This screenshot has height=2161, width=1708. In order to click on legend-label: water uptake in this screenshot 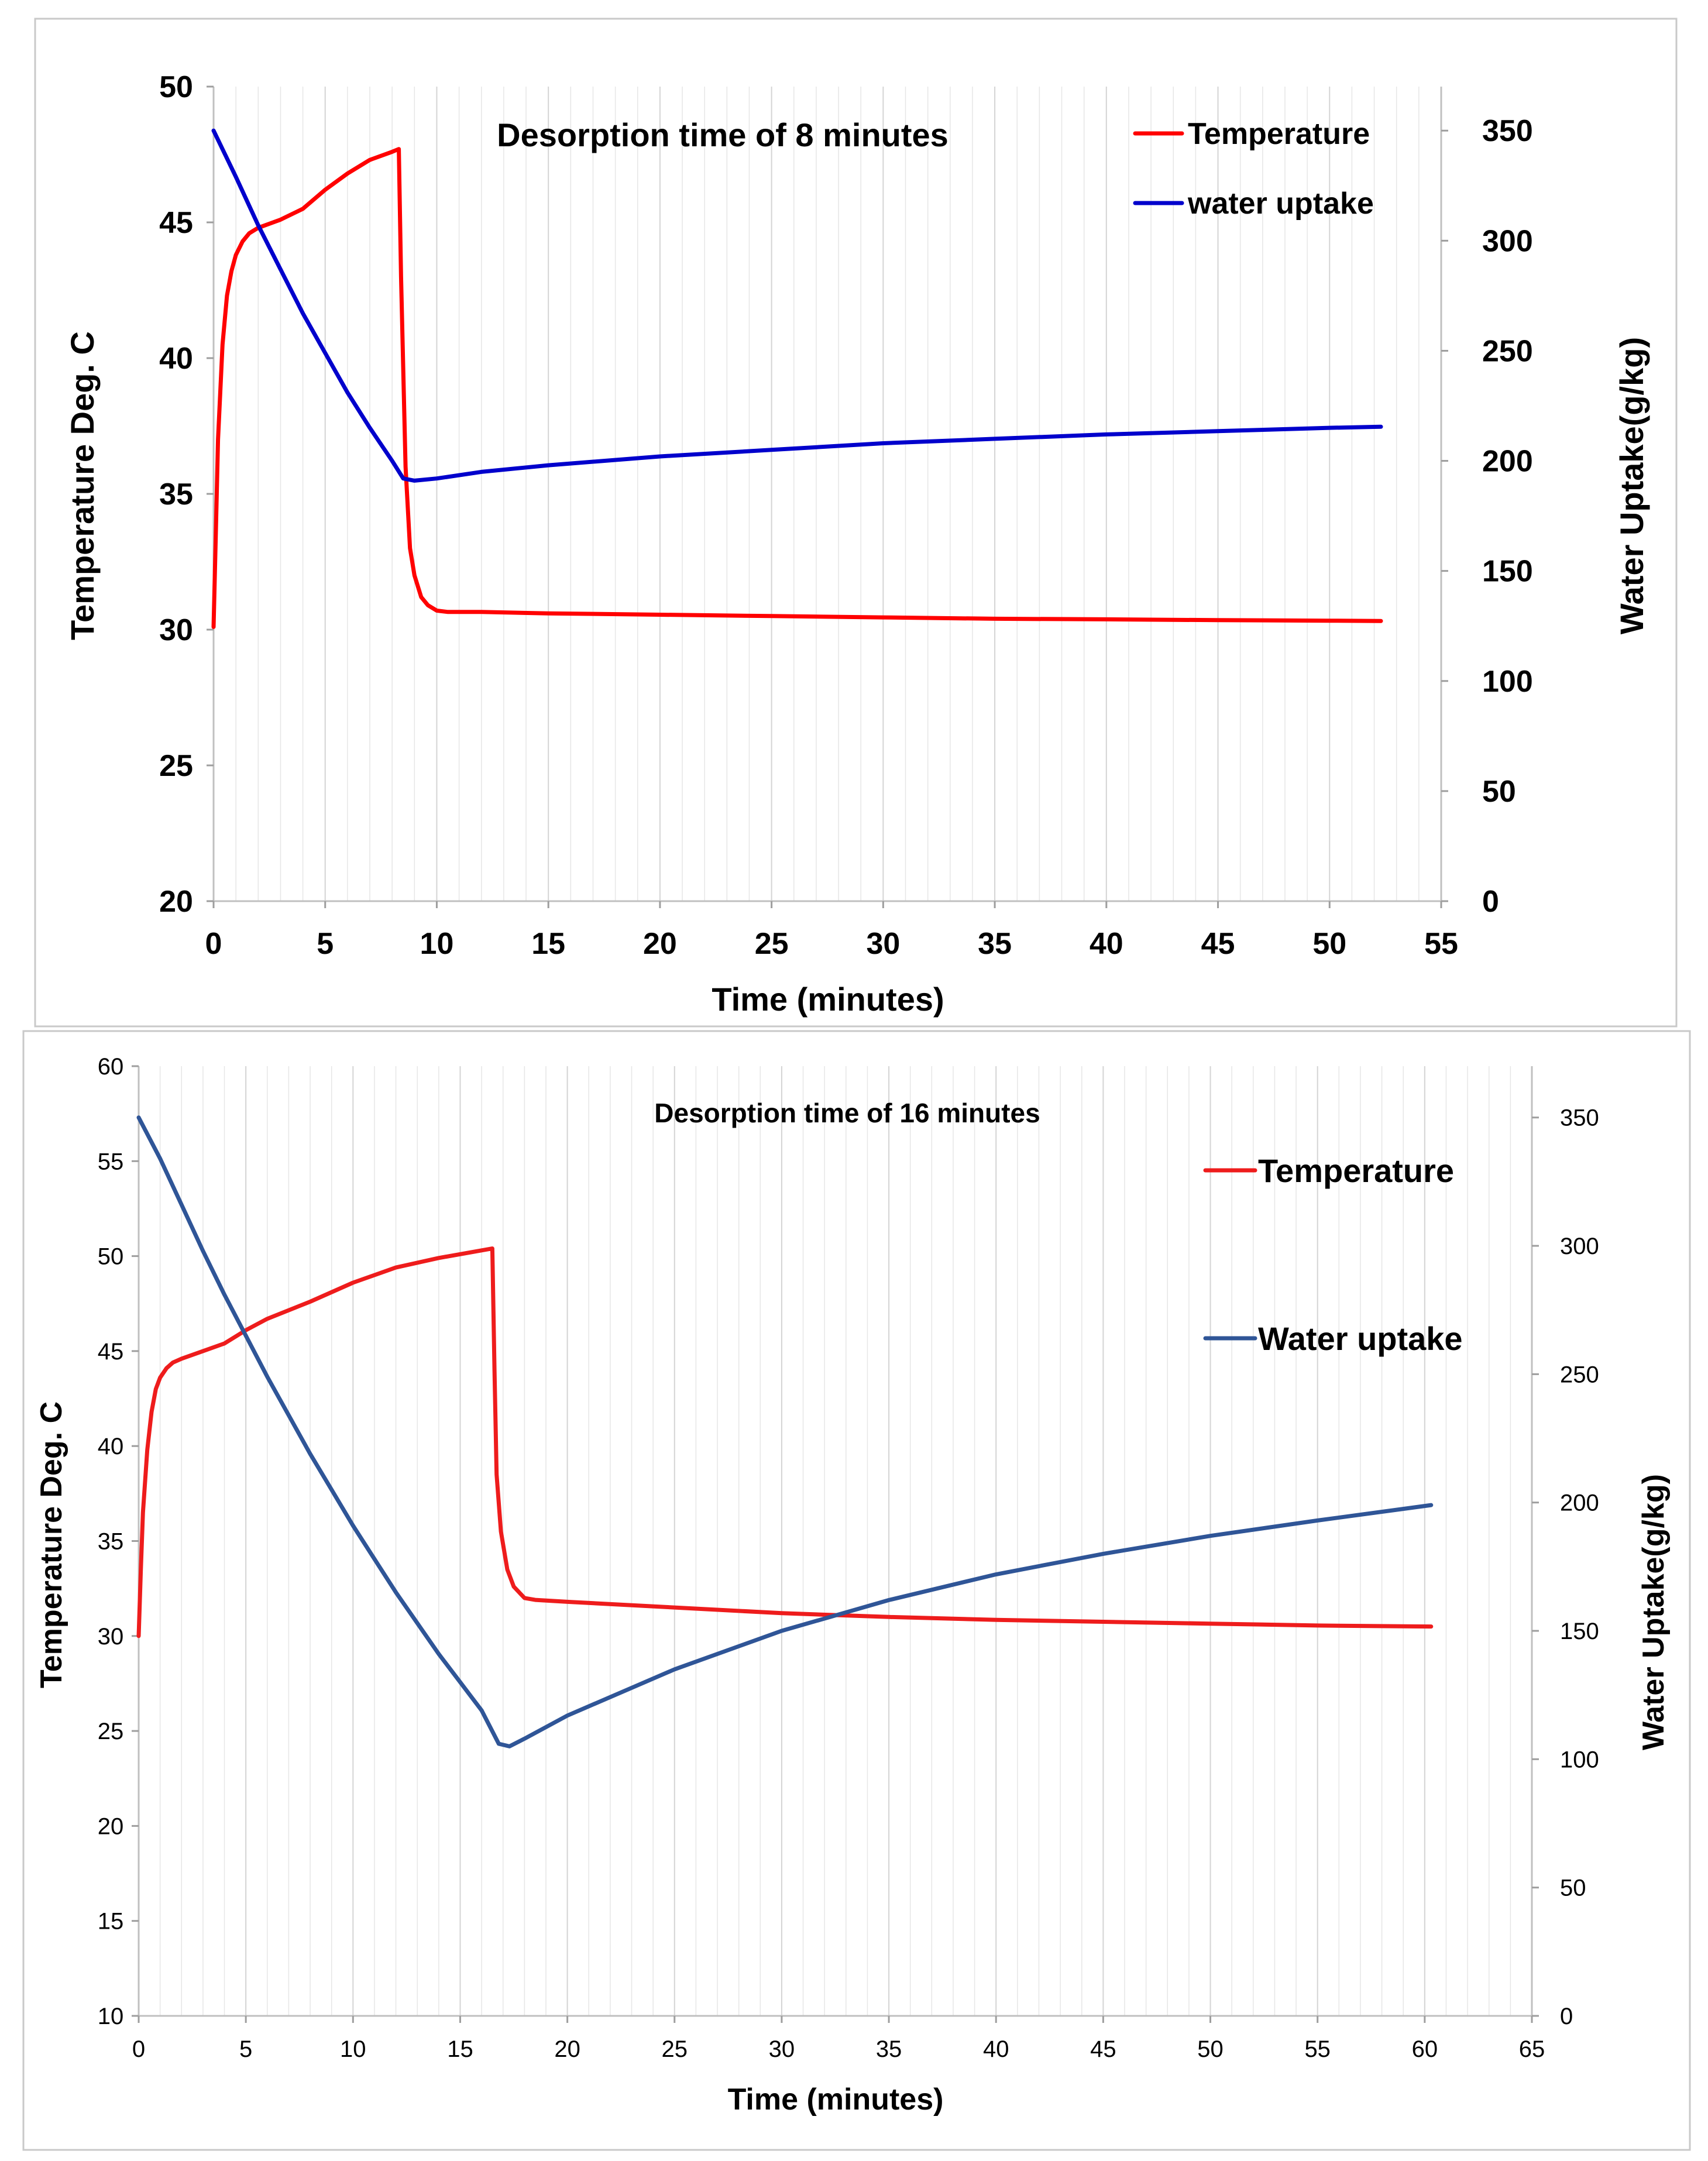, I will do `click(1280, 204)`.